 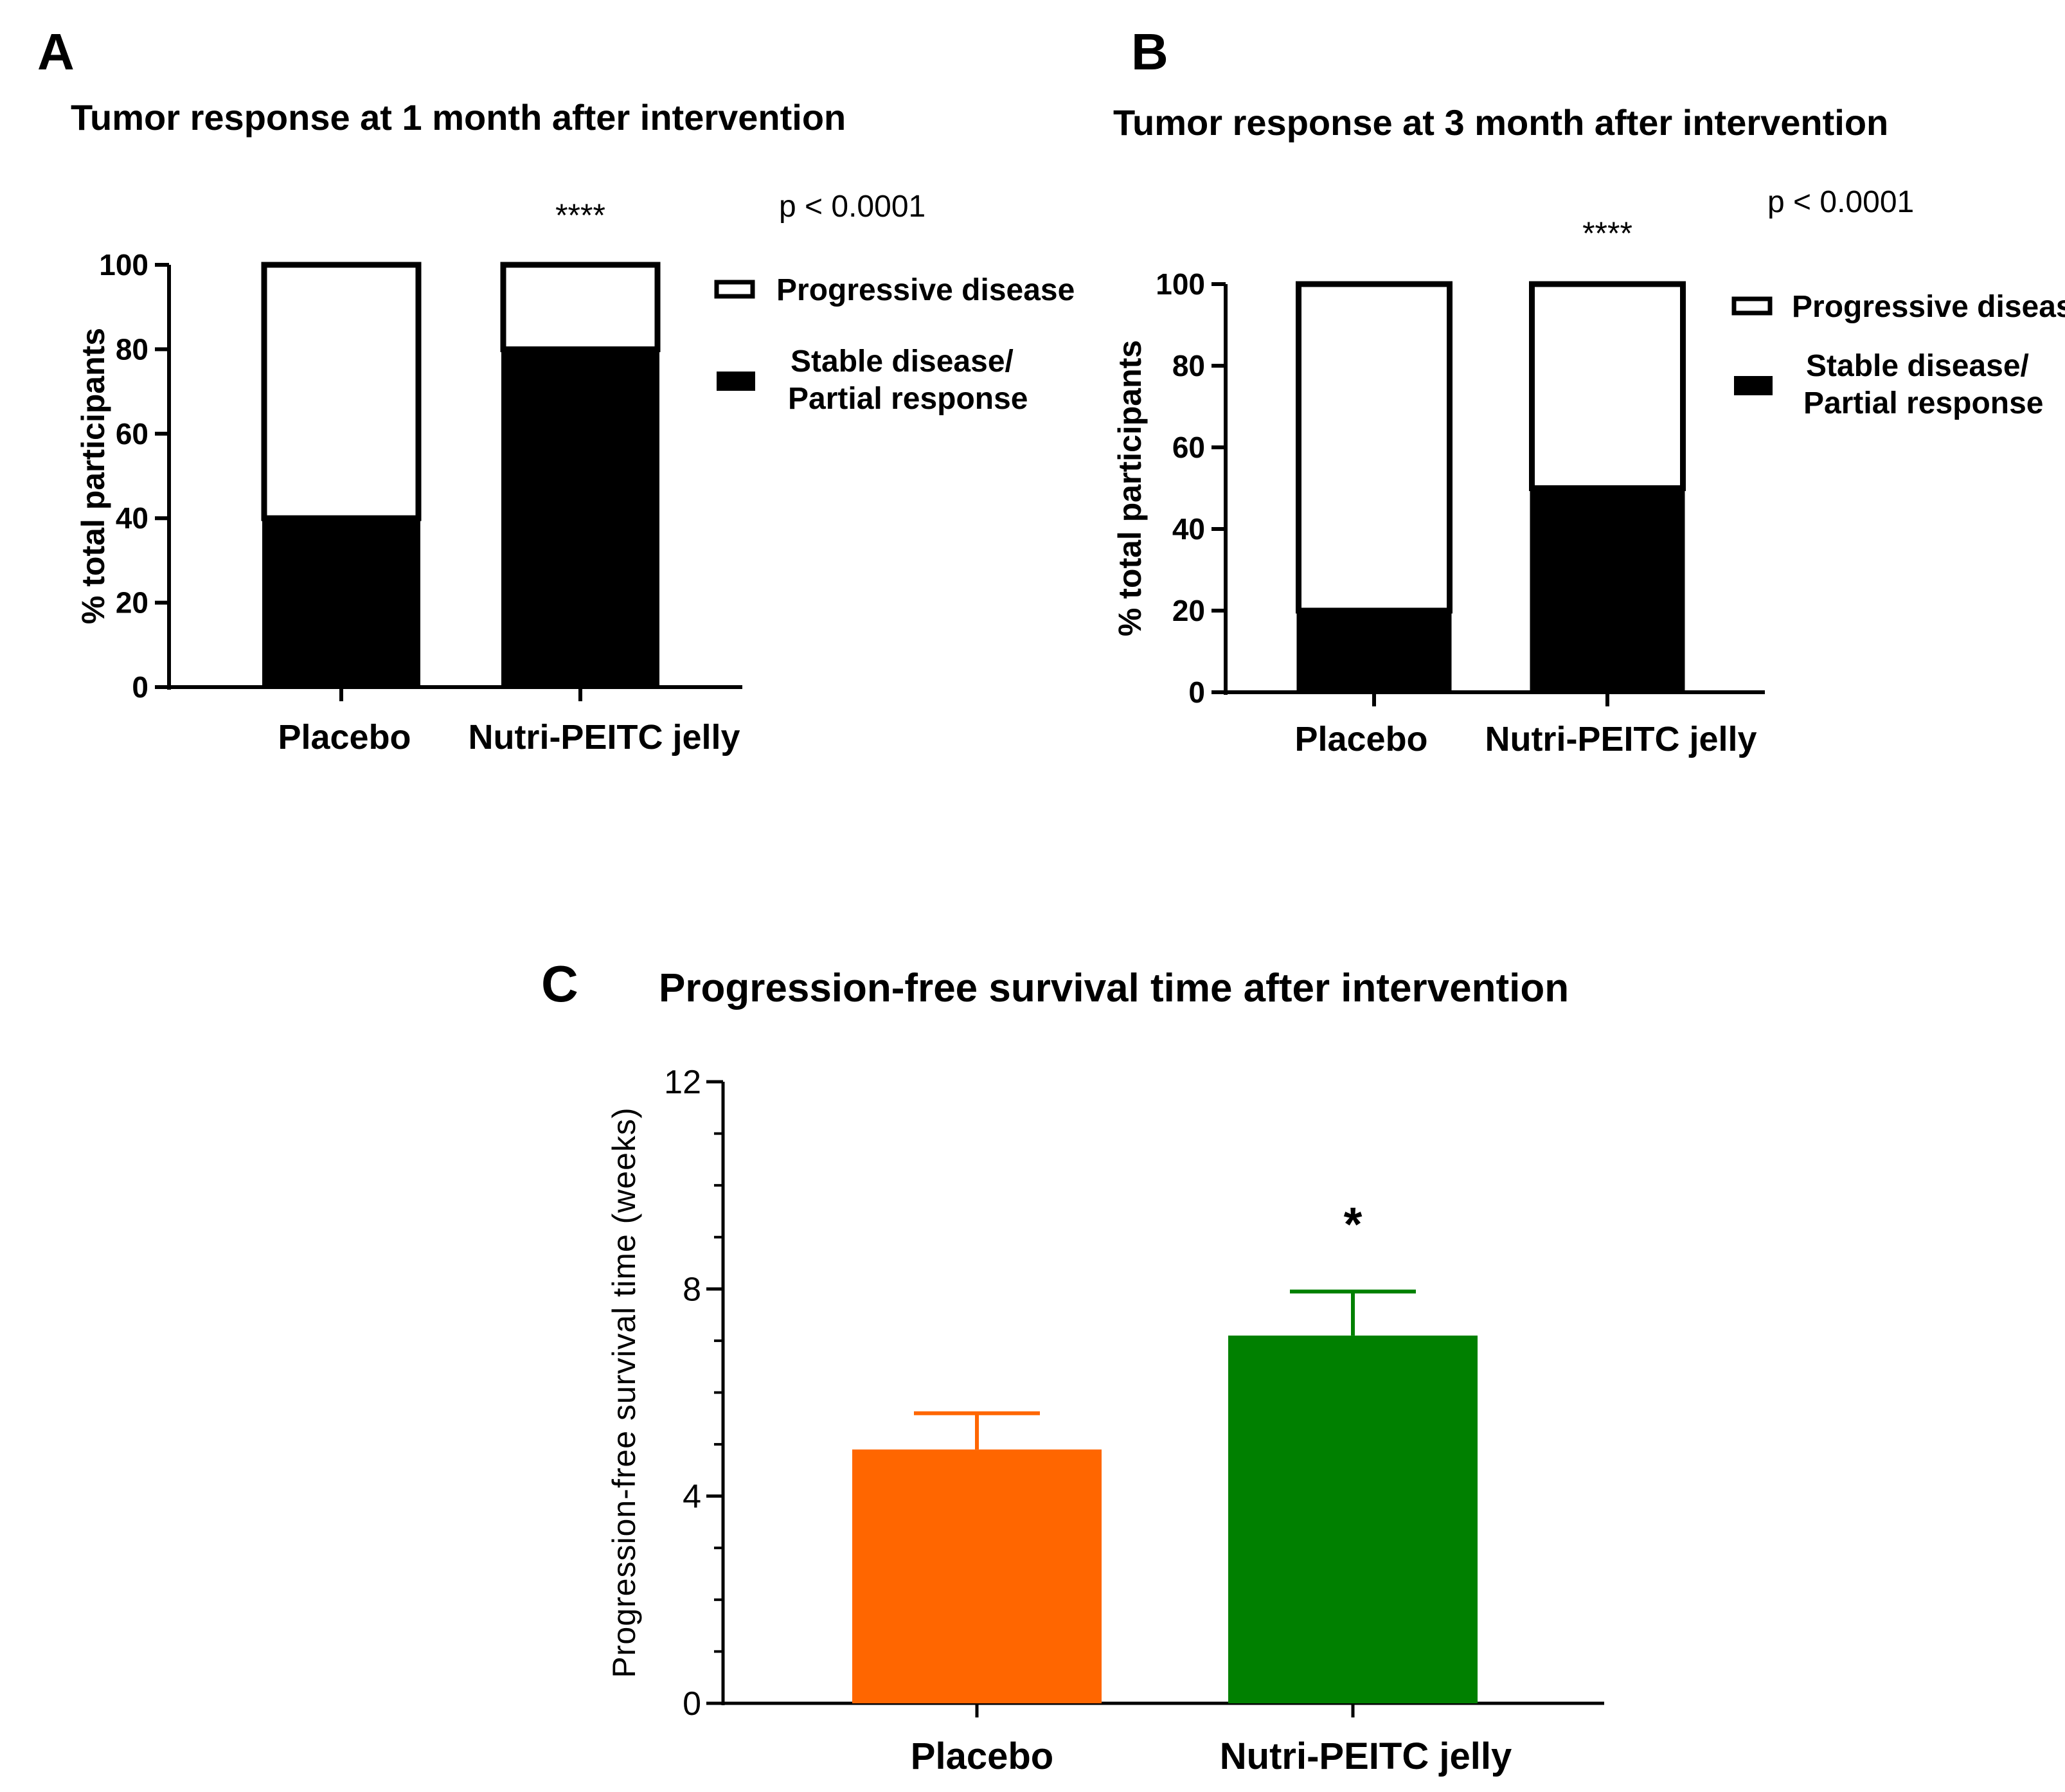 What do you see at coordinates (692, 1289) in the screenshot?
I see `y-tick-label: 8` at bounding box center [692, 1289].